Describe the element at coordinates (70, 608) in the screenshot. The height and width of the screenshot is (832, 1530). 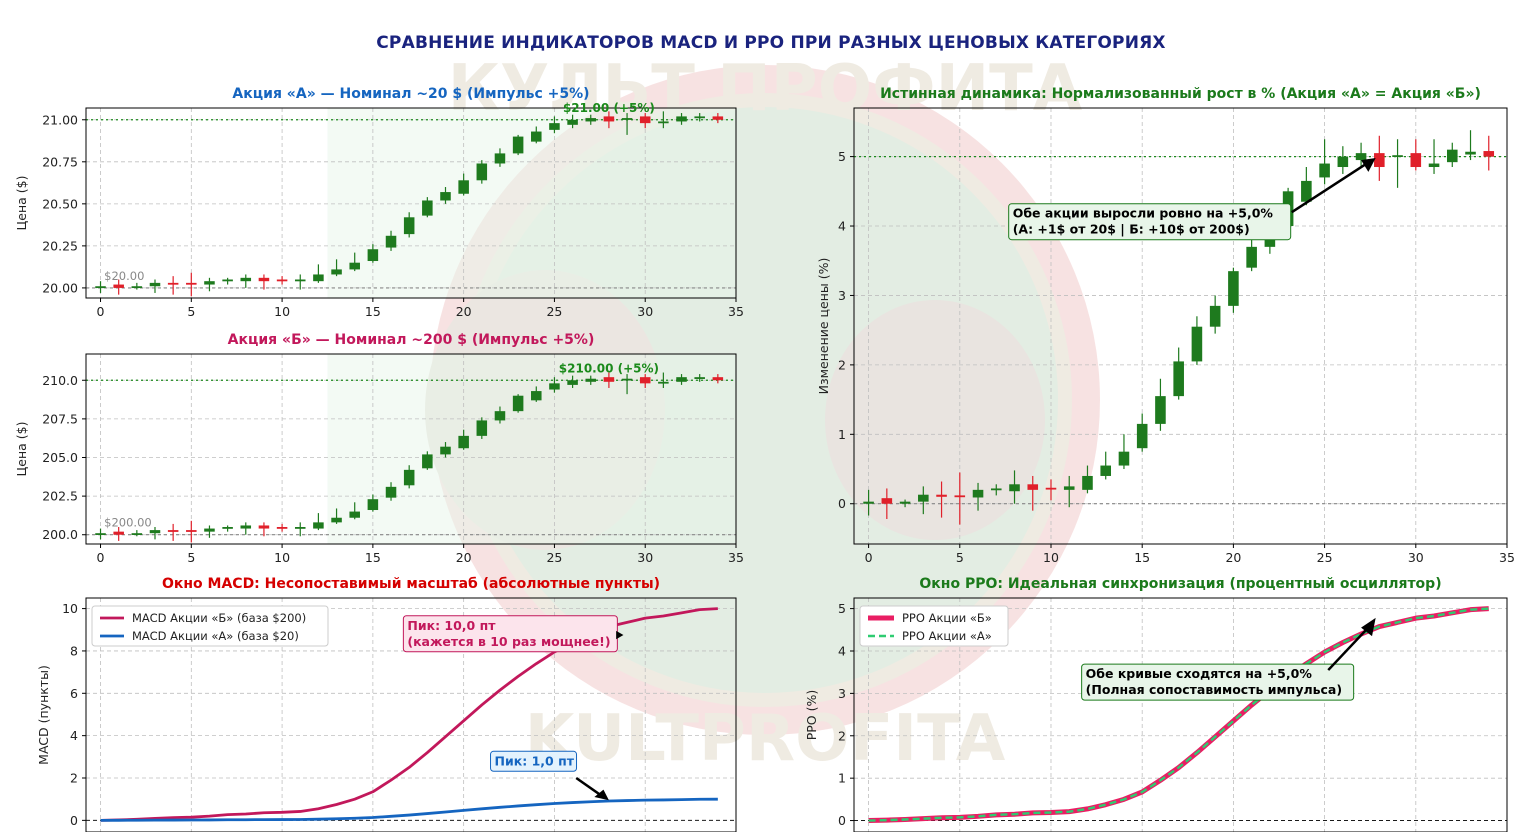
I see `y-tick-label: 10` at that location.